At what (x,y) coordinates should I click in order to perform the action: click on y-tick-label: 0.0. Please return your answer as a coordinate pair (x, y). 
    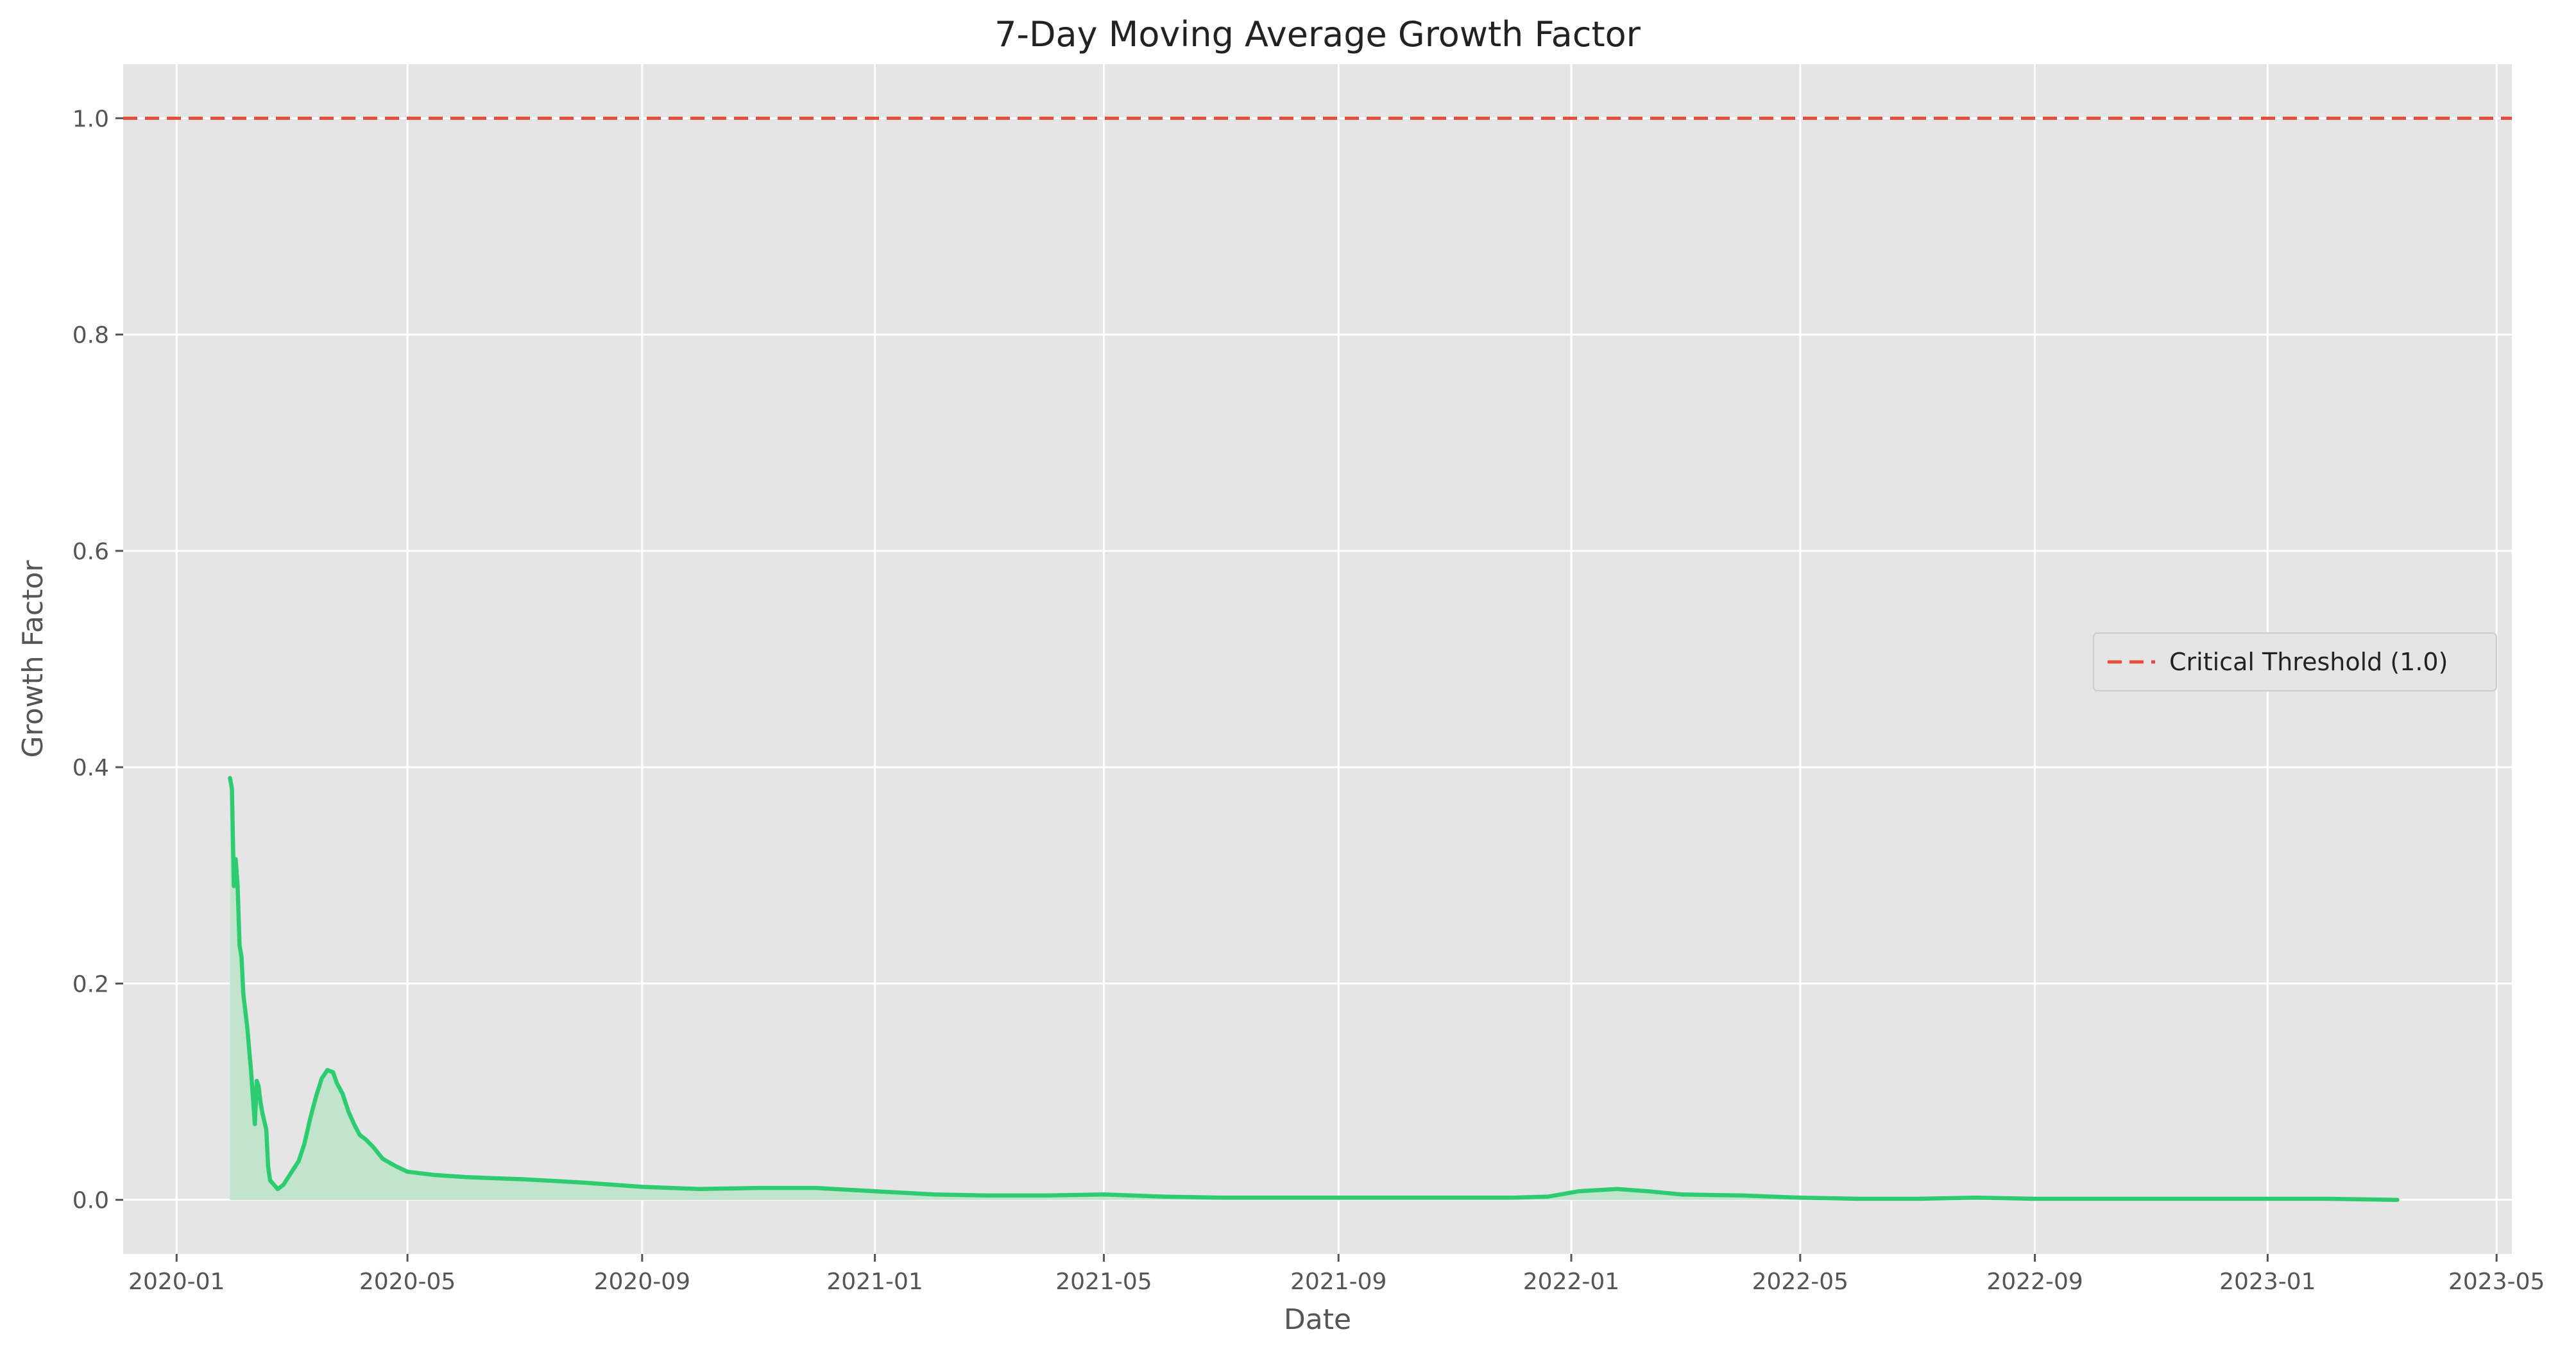
    Looking at the image, I should click on (91, 1201).